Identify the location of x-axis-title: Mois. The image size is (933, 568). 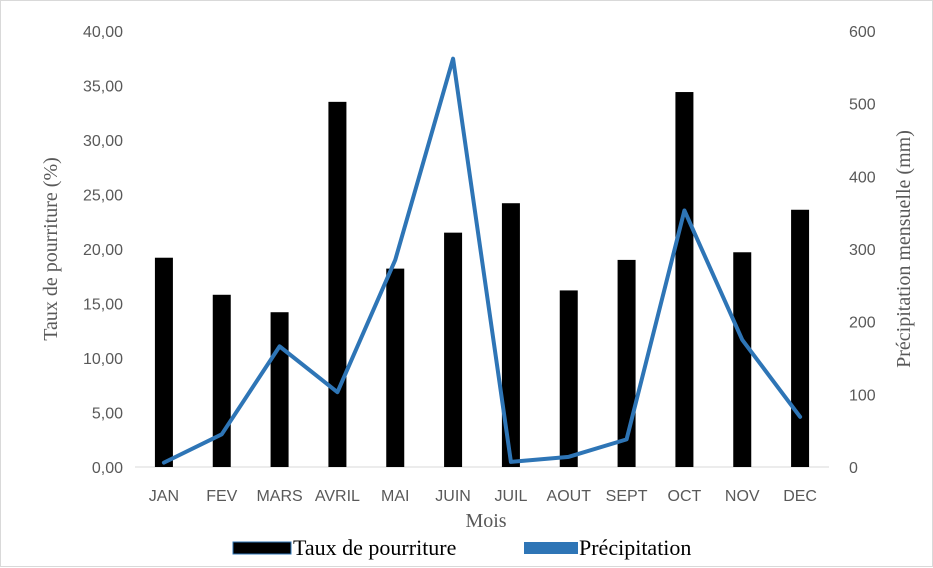
(485, 521).